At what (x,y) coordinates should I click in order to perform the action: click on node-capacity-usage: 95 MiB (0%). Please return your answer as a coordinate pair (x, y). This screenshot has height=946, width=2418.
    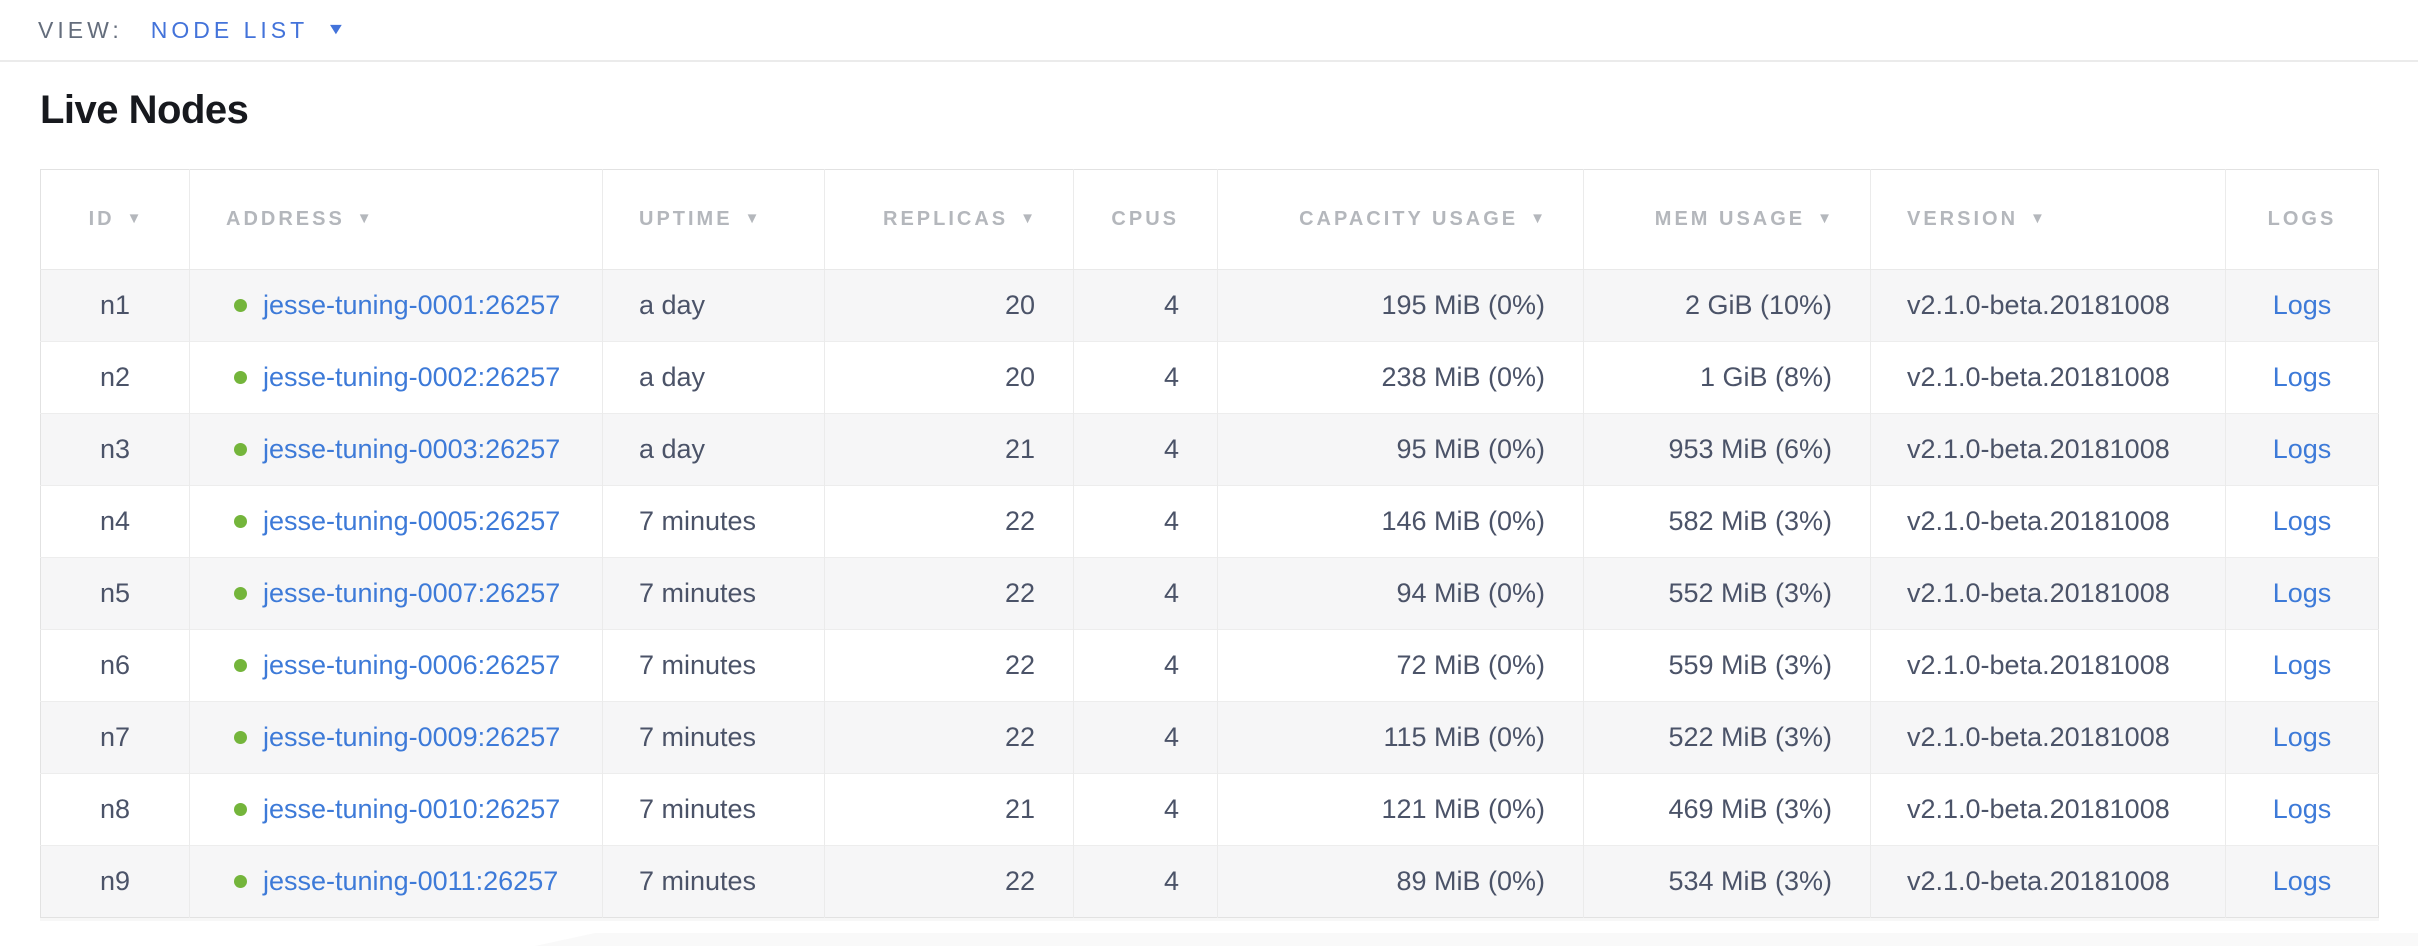
    Looking at the image, I should click on (1400, 449).